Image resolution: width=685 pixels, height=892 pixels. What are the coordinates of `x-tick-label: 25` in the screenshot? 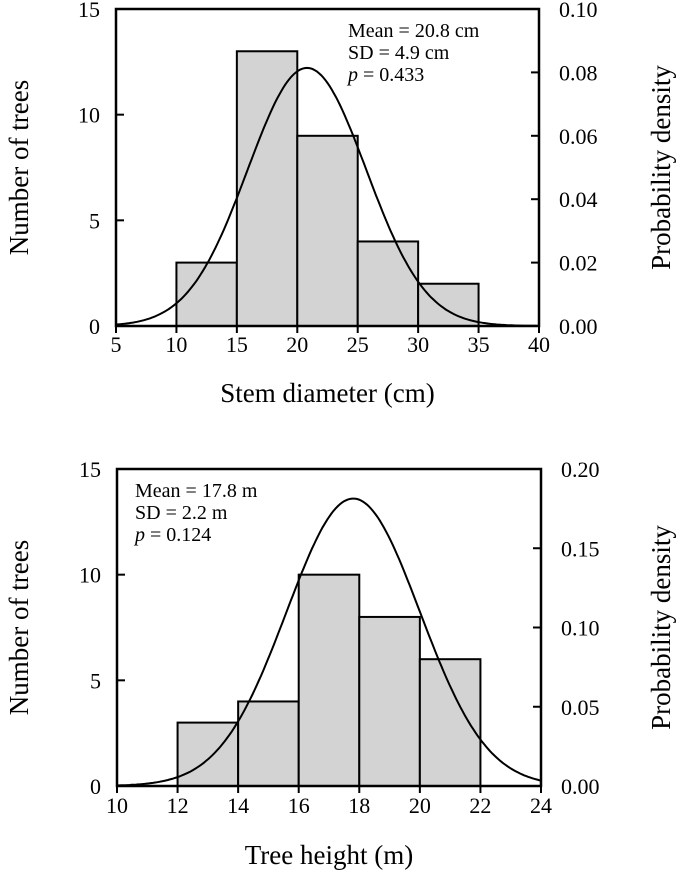 It's located at (358, 344).